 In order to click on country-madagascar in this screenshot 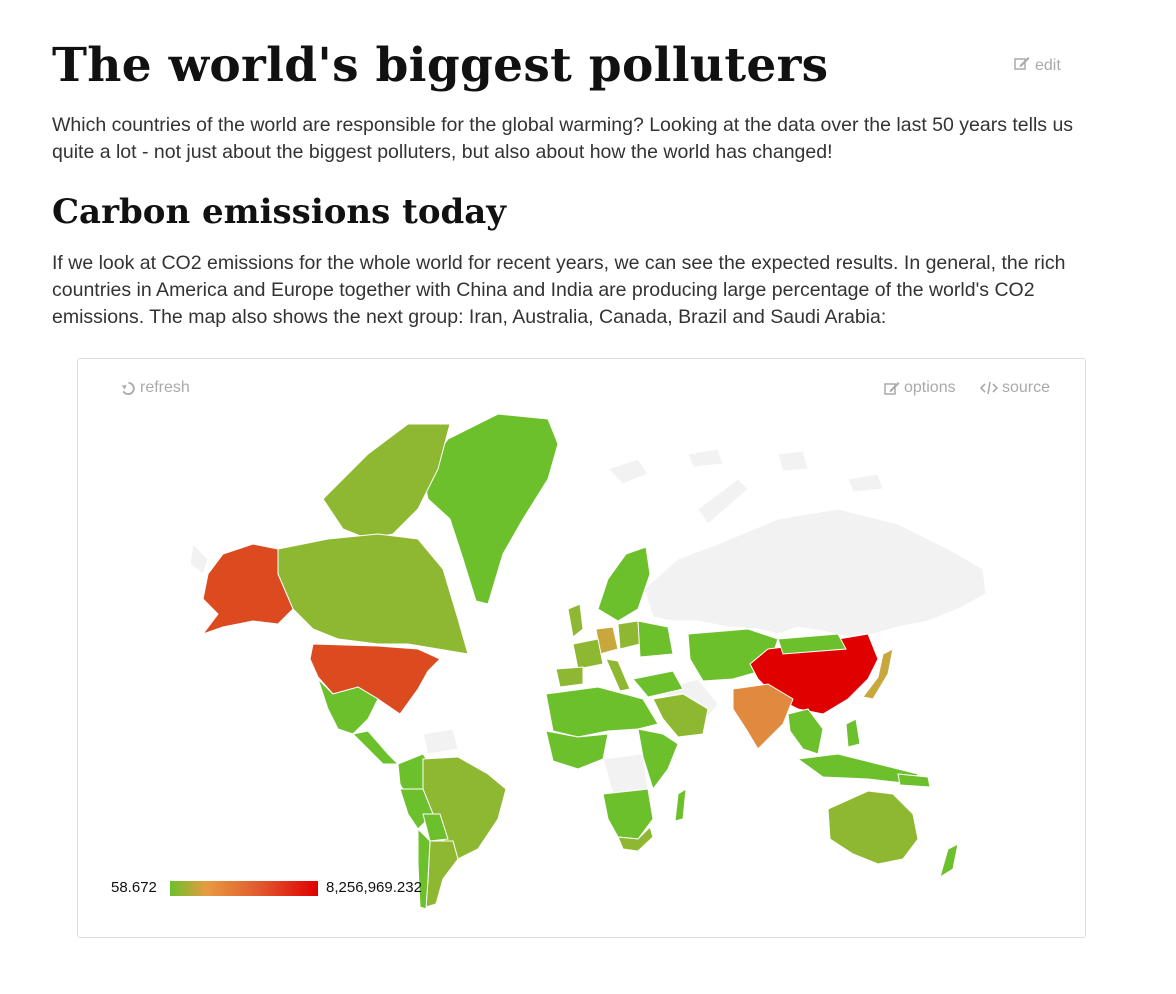, I will do `click(680, 805)`.